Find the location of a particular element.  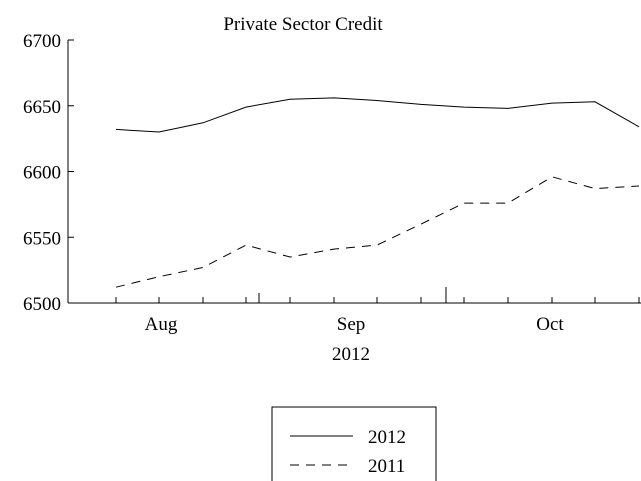

legend: 2012 2011 is located at coordinates (354, 443).